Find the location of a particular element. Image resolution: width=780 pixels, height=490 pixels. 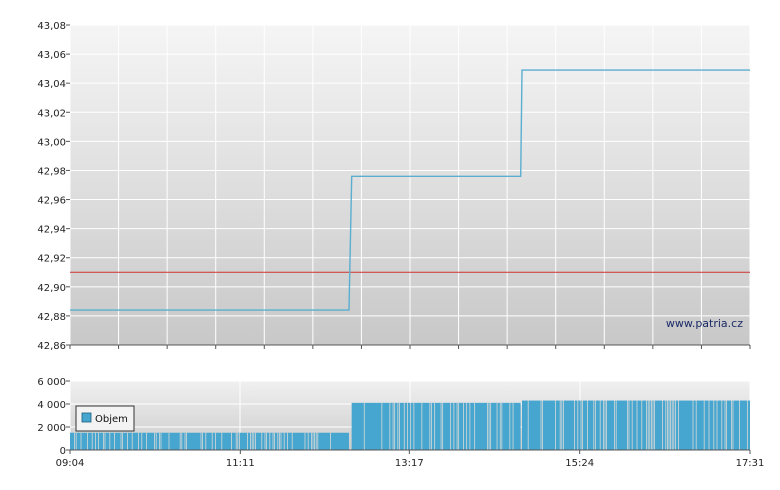

price-y-tick-label: 42,86 is located at coordinates (51, 346).